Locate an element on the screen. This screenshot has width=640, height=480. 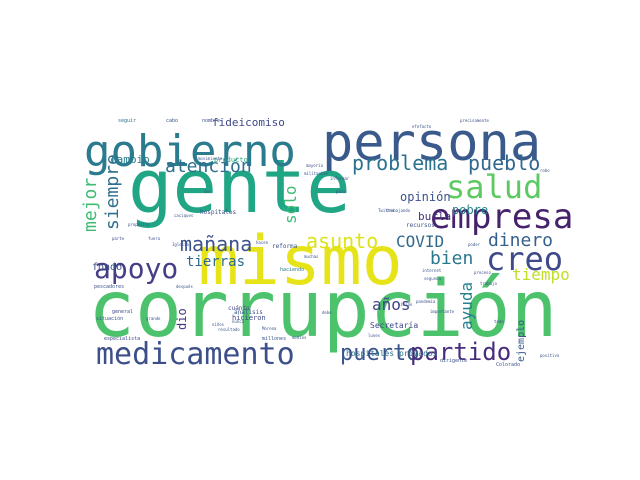
word-hospitales-privados: hospitales privados is located at coordinates (392, 353).